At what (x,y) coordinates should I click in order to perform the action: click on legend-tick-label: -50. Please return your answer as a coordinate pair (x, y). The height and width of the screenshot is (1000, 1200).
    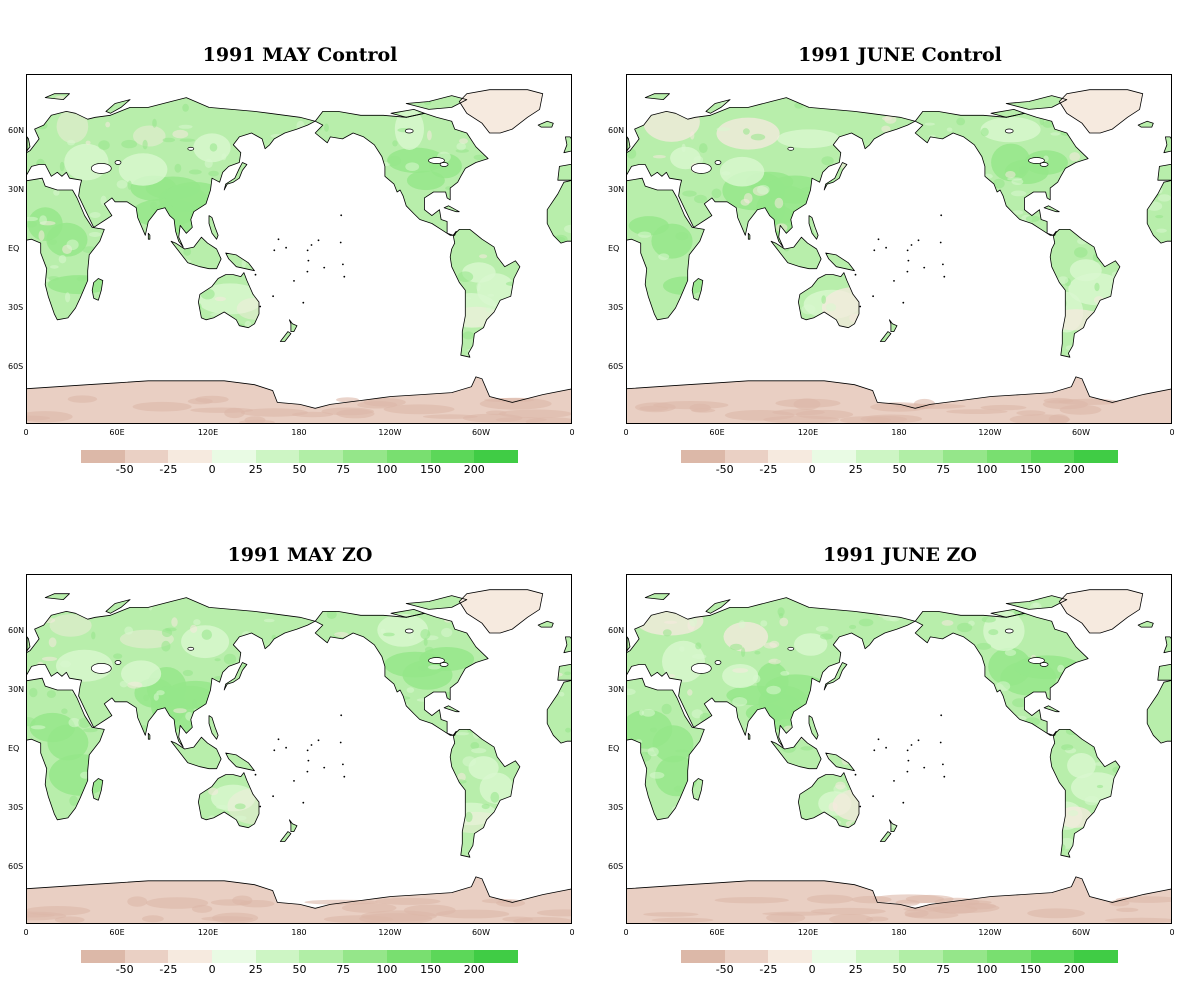
    Looking at the image, I should click on (124, 969).